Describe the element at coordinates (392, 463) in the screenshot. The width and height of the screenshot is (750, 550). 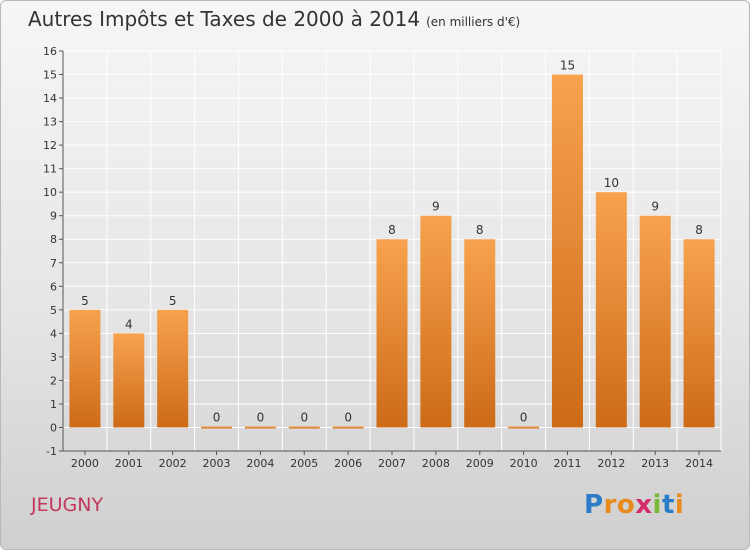
I see `x-tick-label: 2007` at that location.